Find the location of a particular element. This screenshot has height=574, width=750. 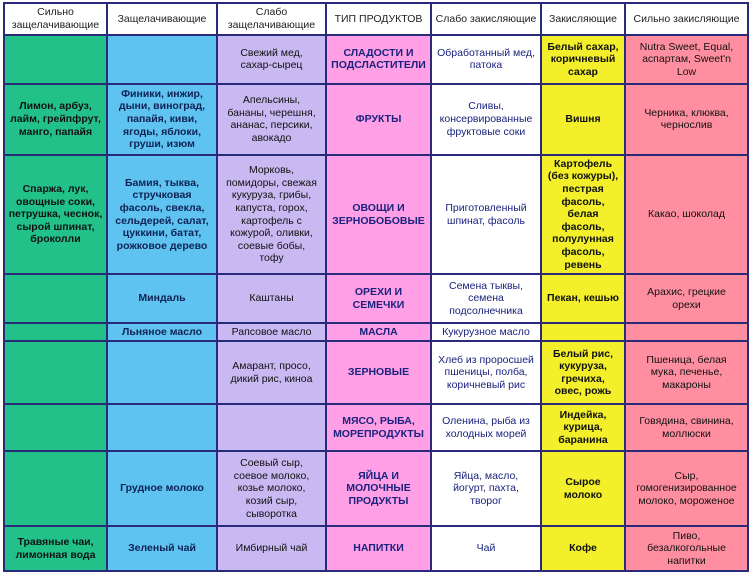

cell-nuts-seeds-acidifying: Пекан, кешью is located at coordinates (583, 298).